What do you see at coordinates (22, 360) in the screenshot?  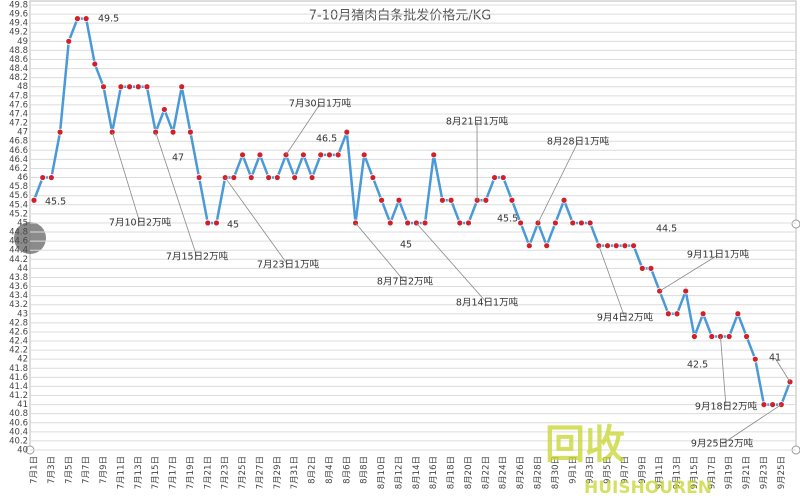 I see `y-tick-label: 42` at bounding box center [22, 360].